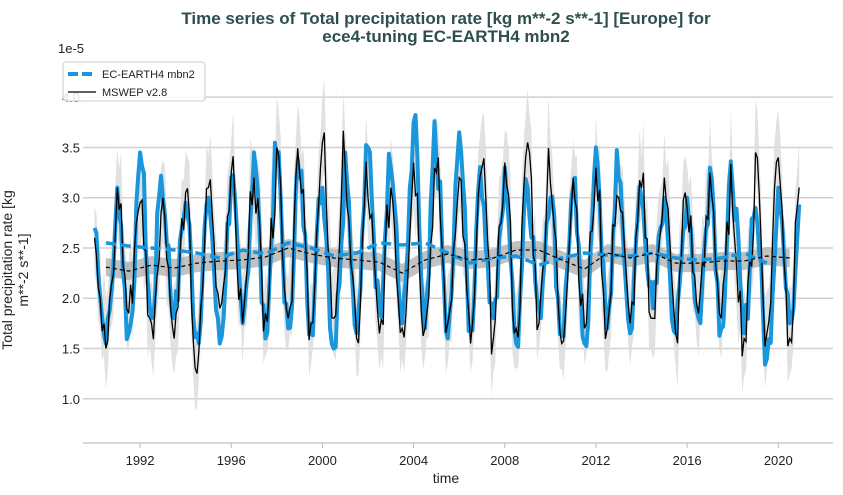 This screenshot has height=495, width=843. Describe the element at coordinates (71, 399) in the screenshot. I see `y-tick-label: 1.0` at that location.